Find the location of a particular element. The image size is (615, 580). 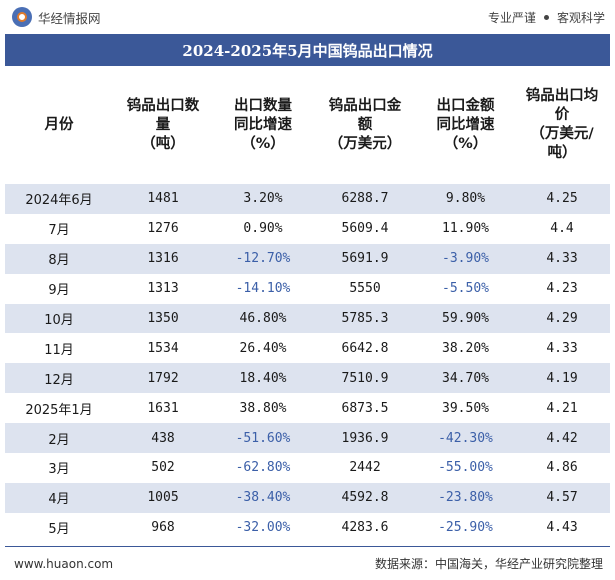

table-cell: 3.20% is located at coordinates (263, 199).